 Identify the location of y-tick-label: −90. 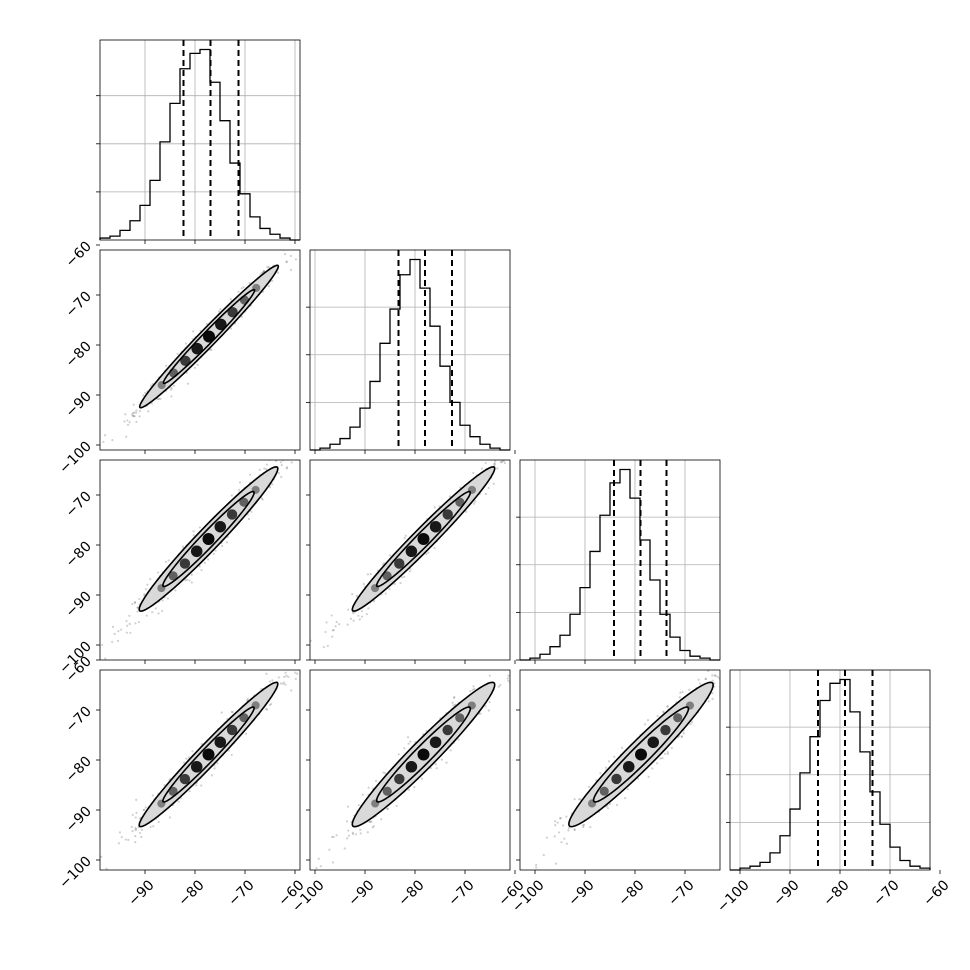
(79, 605).